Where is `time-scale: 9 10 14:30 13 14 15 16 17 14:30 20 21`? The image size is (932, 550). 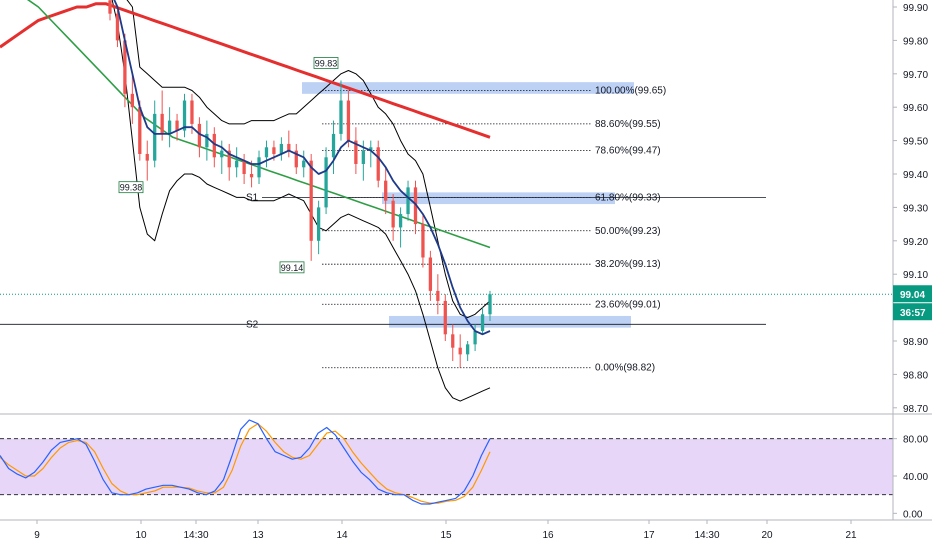
time-scale: 9 10 14:30 13 14 15 16 17 14:30 20 21 is located at coordinates (445, 530).